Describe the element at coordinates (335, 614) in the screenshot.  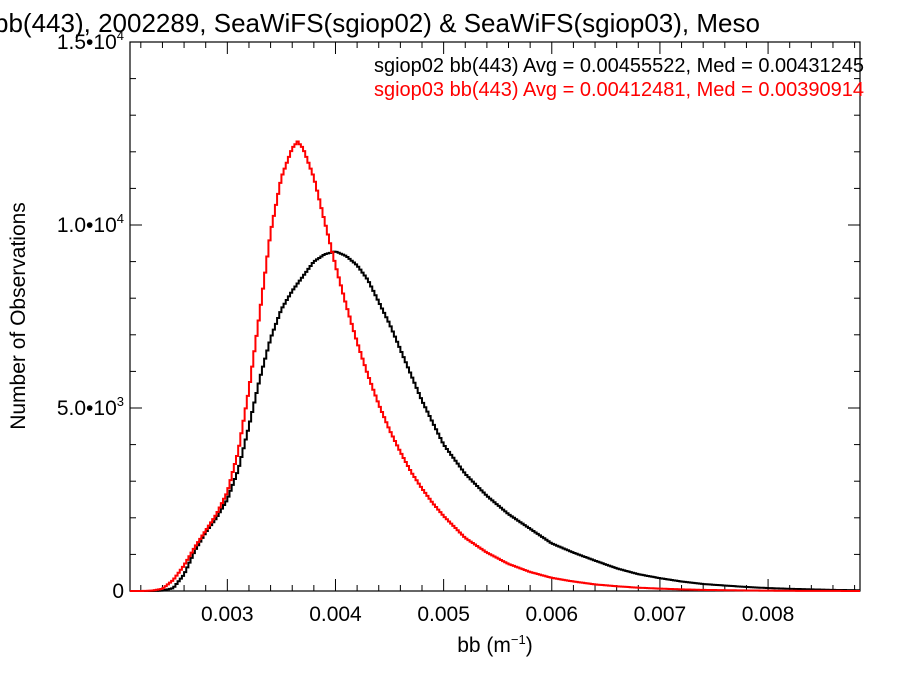
I see `x-tick-label: 0.004` at that location.